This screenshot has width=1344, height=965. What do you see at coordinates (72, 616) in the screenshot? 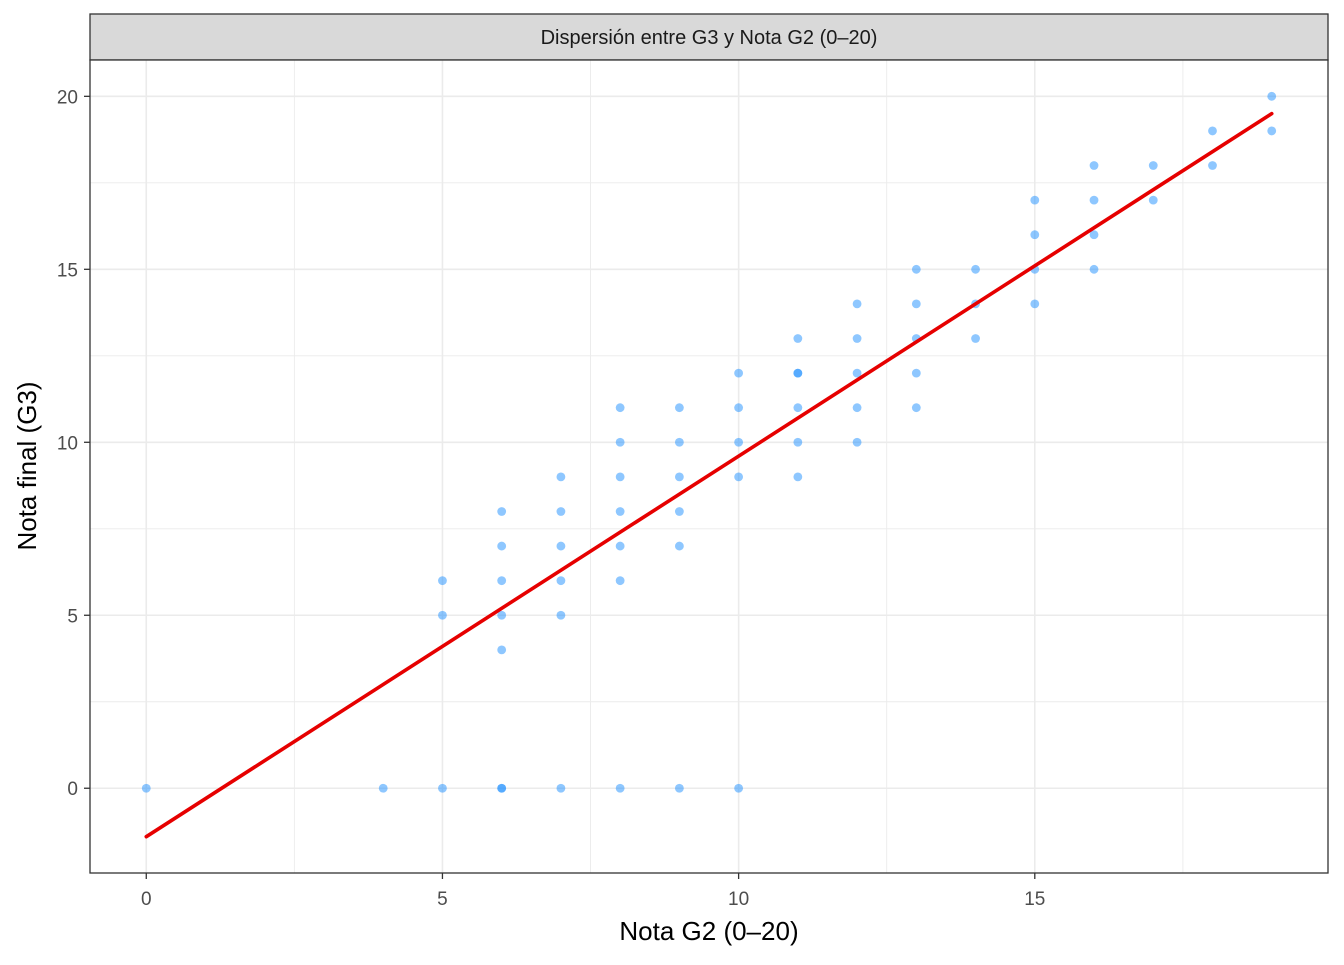
I see `y-tick-label: 5` at bounding box center [72, 616].